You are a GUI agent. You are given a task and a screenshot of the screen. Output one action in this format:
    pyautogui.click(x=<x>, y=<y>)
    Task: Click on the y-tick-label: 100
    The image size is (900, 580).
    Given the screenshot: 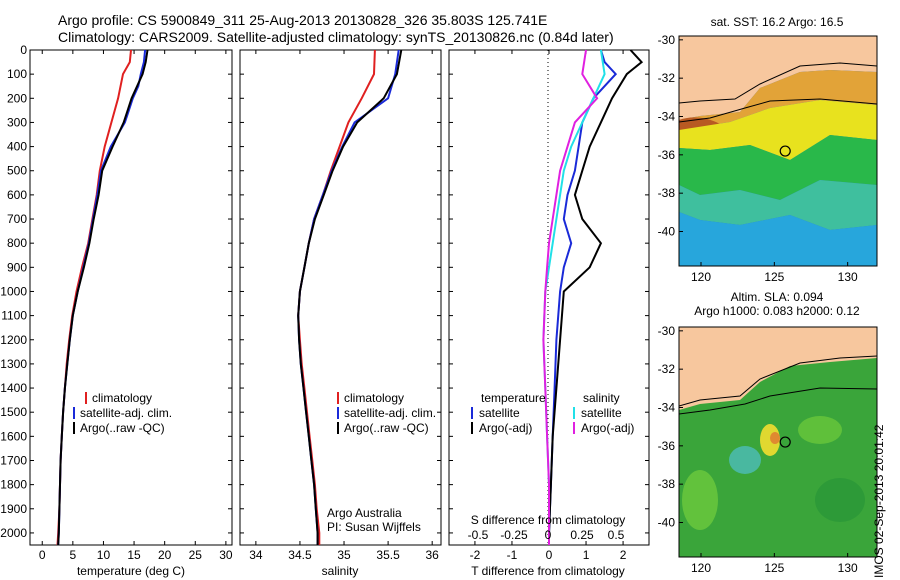 What is the action you would take?
    pyautogui.click(x=17, y=74)
    